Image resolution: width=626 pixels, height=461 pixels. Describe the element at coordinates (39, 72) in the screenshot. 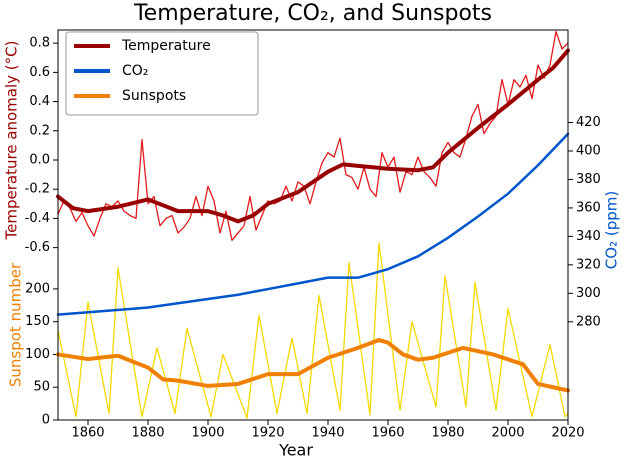

I see `y-tick-label: 0.6` at that location.